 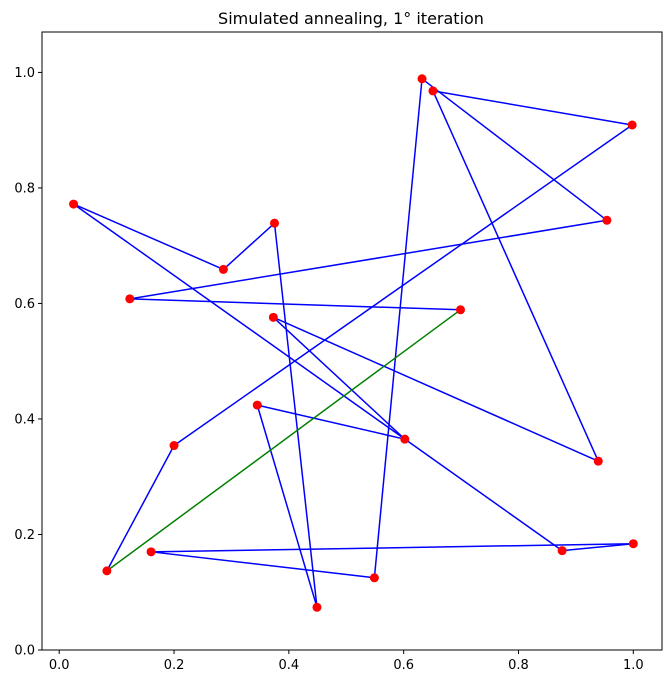 What do you see at coordinates (351, 18) in the screenshot?
I see `chart-title: Simulated annealing, 1° iteration` at bounding box center [351, 18].